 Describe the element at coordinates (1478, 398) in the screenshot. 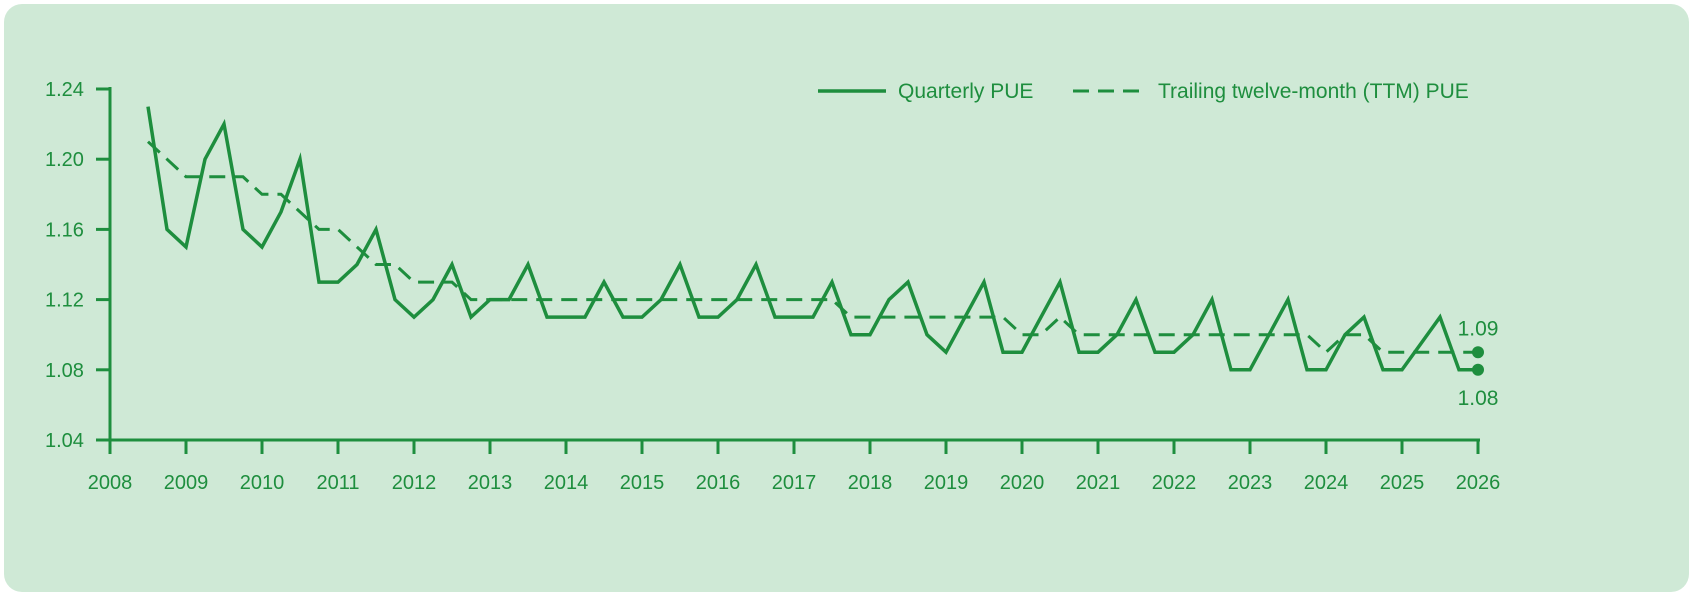

I see `end-marker-label: 1.08` at that location.